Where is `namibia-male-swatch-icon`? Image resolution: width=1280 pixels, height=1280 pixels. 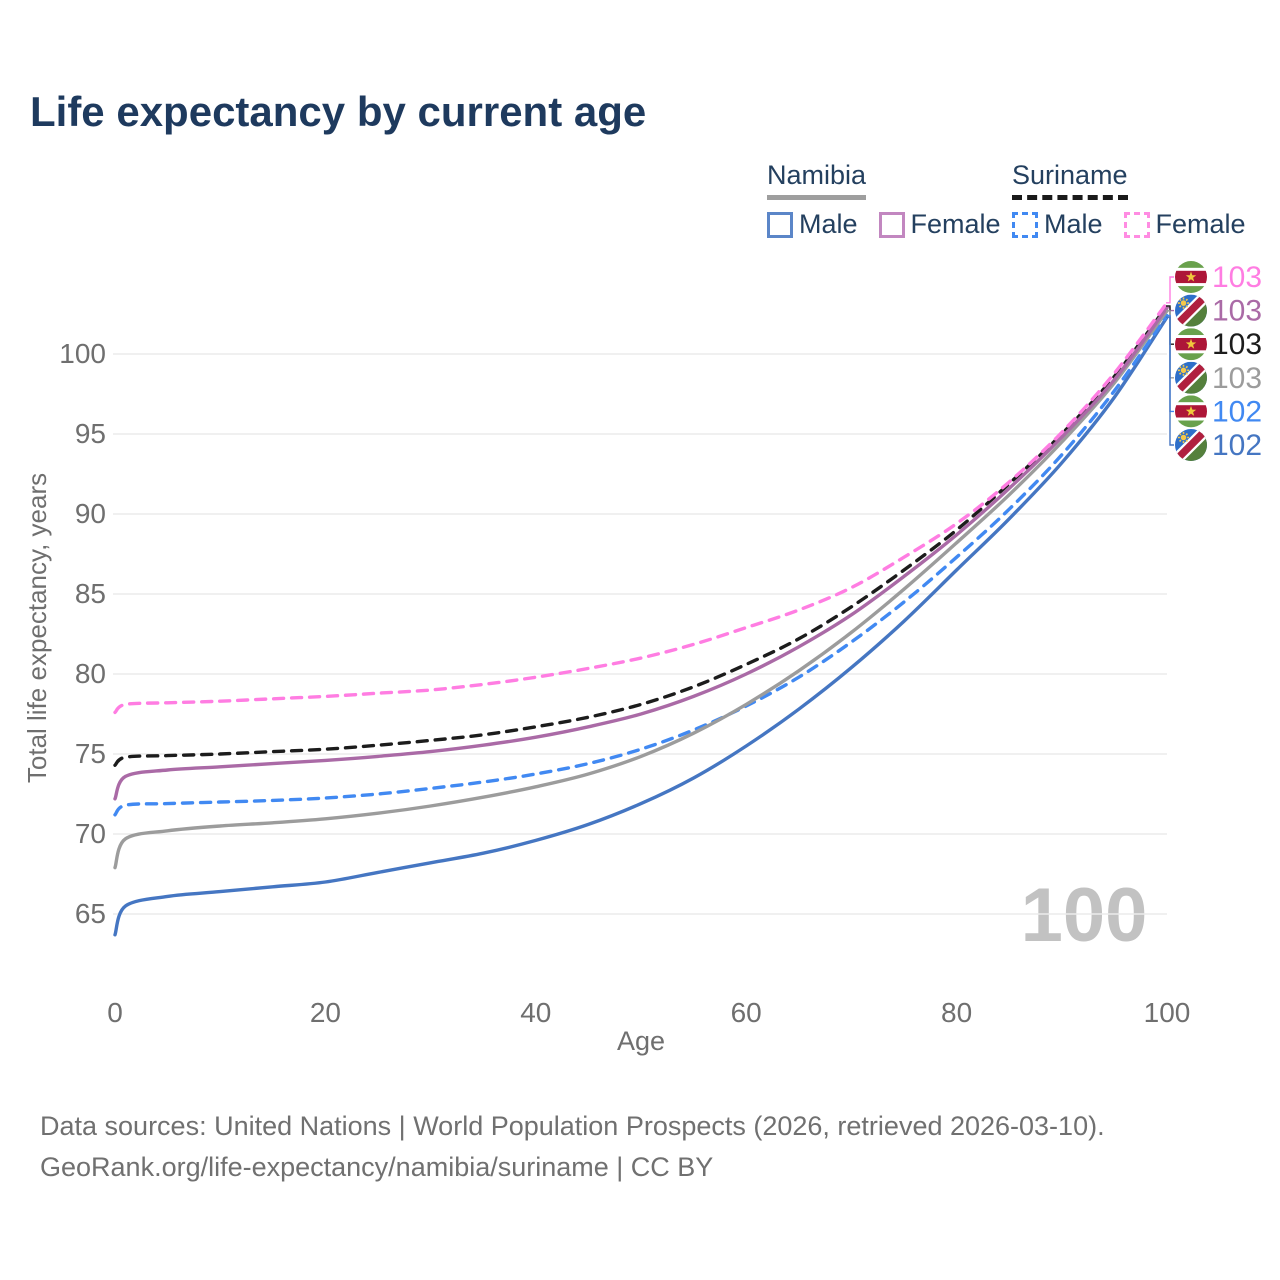 namibia-male-swatch-icon is located at coordinates (780, 224).